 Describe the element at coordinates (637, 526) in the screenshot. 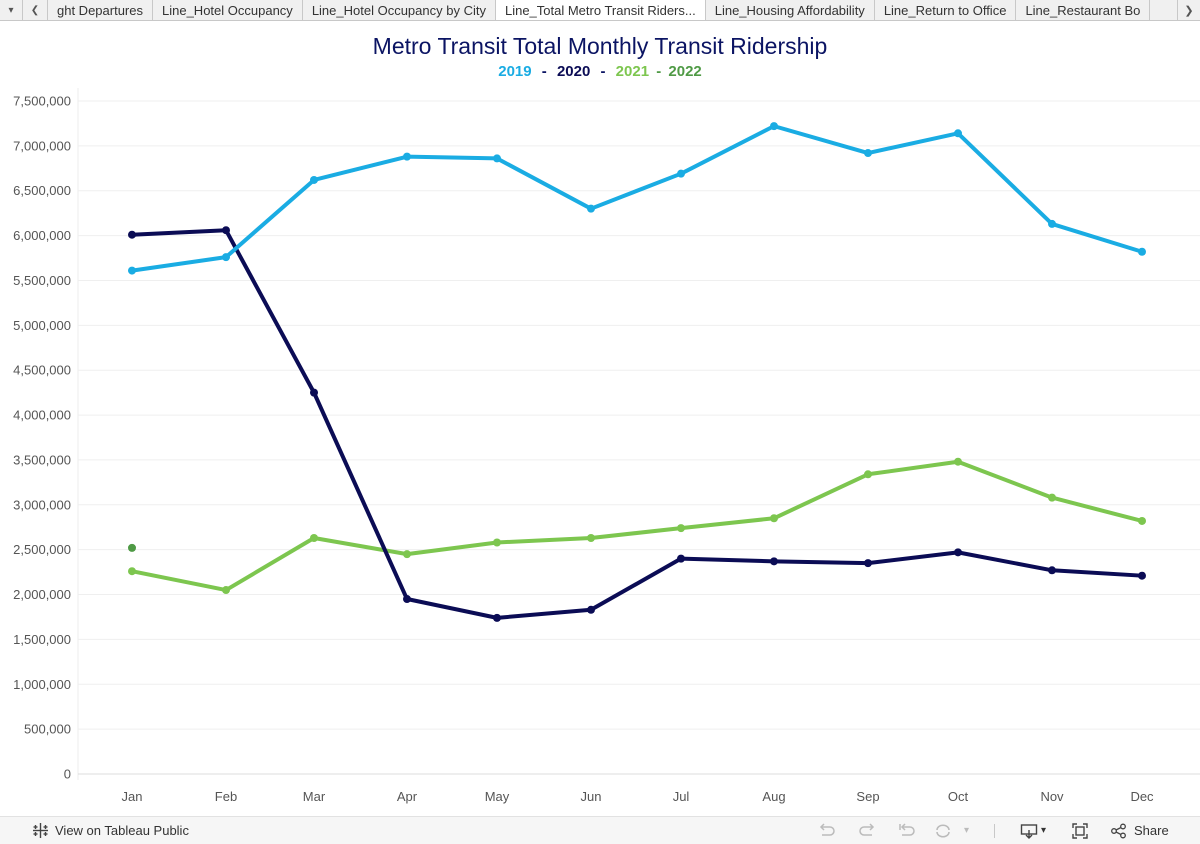

I see `series-line-2021` at that location.